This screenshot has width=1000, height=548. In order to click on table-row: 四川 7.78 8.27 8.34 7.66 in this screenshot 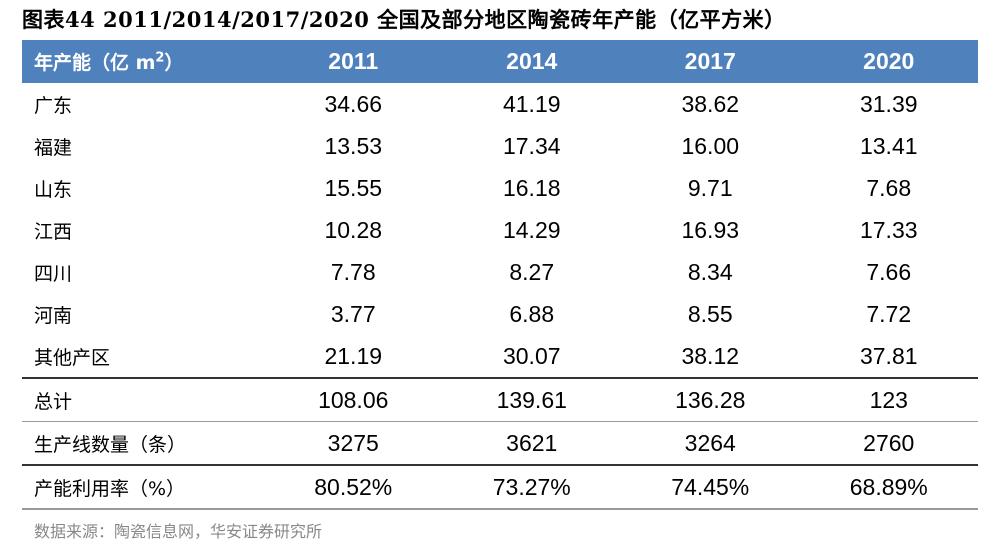, I will do `click(500, 272)`.